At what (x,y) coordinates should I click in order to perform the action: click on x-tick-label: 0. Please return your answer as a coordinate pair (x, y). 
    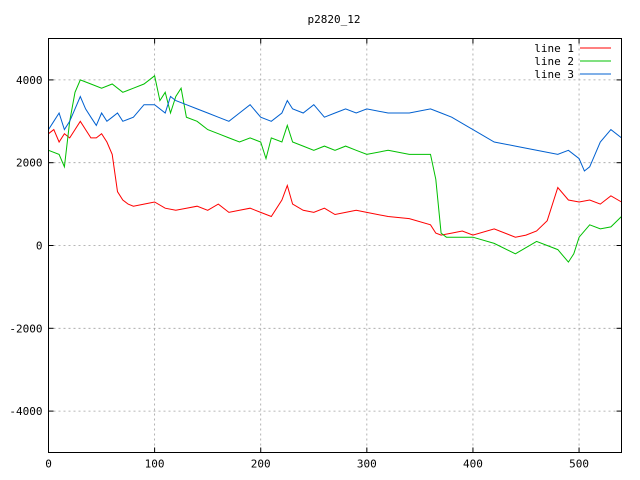
    Looking at the image, I should click on (48, 464).